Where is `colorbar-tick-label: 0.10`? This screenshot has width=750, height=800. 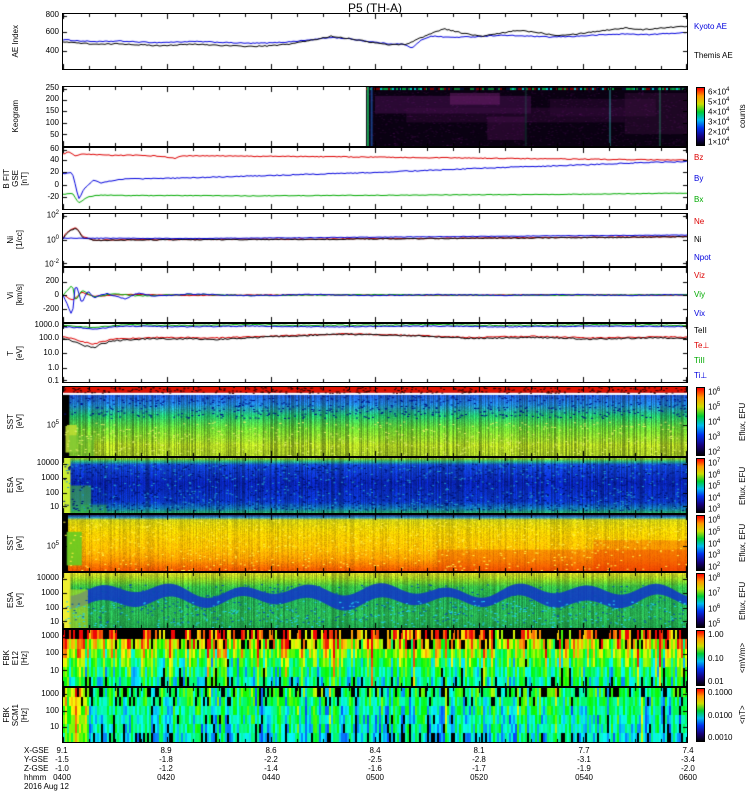
colorbar-tick-label: 0.10 is located at coordinates (716, 658).